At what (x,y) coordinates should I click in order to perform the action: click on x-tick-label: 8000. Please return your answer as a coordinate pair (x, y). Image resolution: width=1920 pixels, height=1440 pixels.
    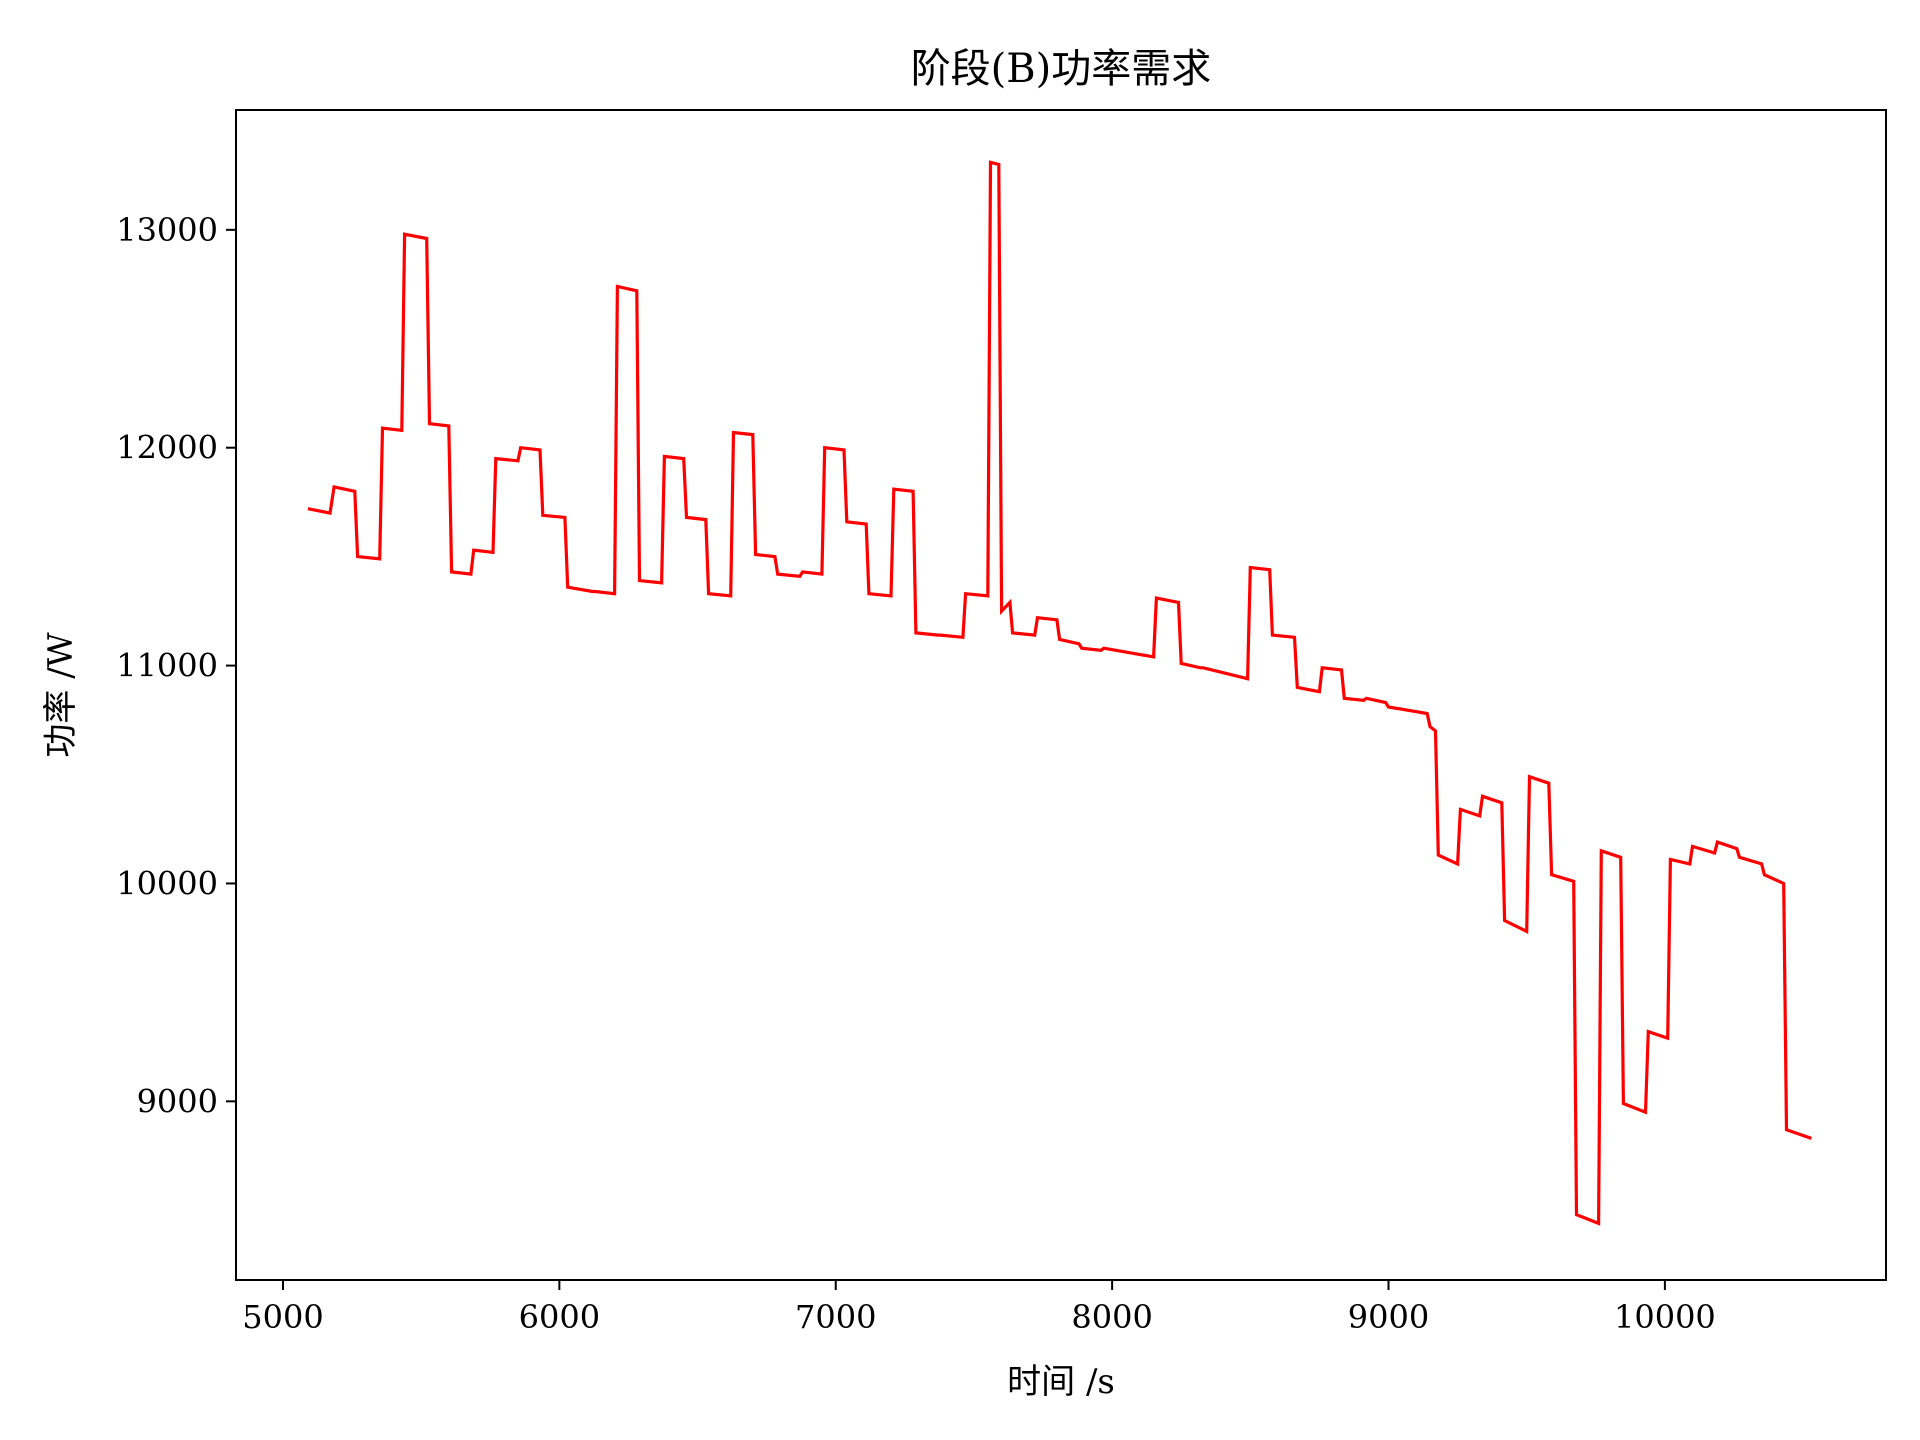
    Looking at the image, I should click on (1111, 1317).